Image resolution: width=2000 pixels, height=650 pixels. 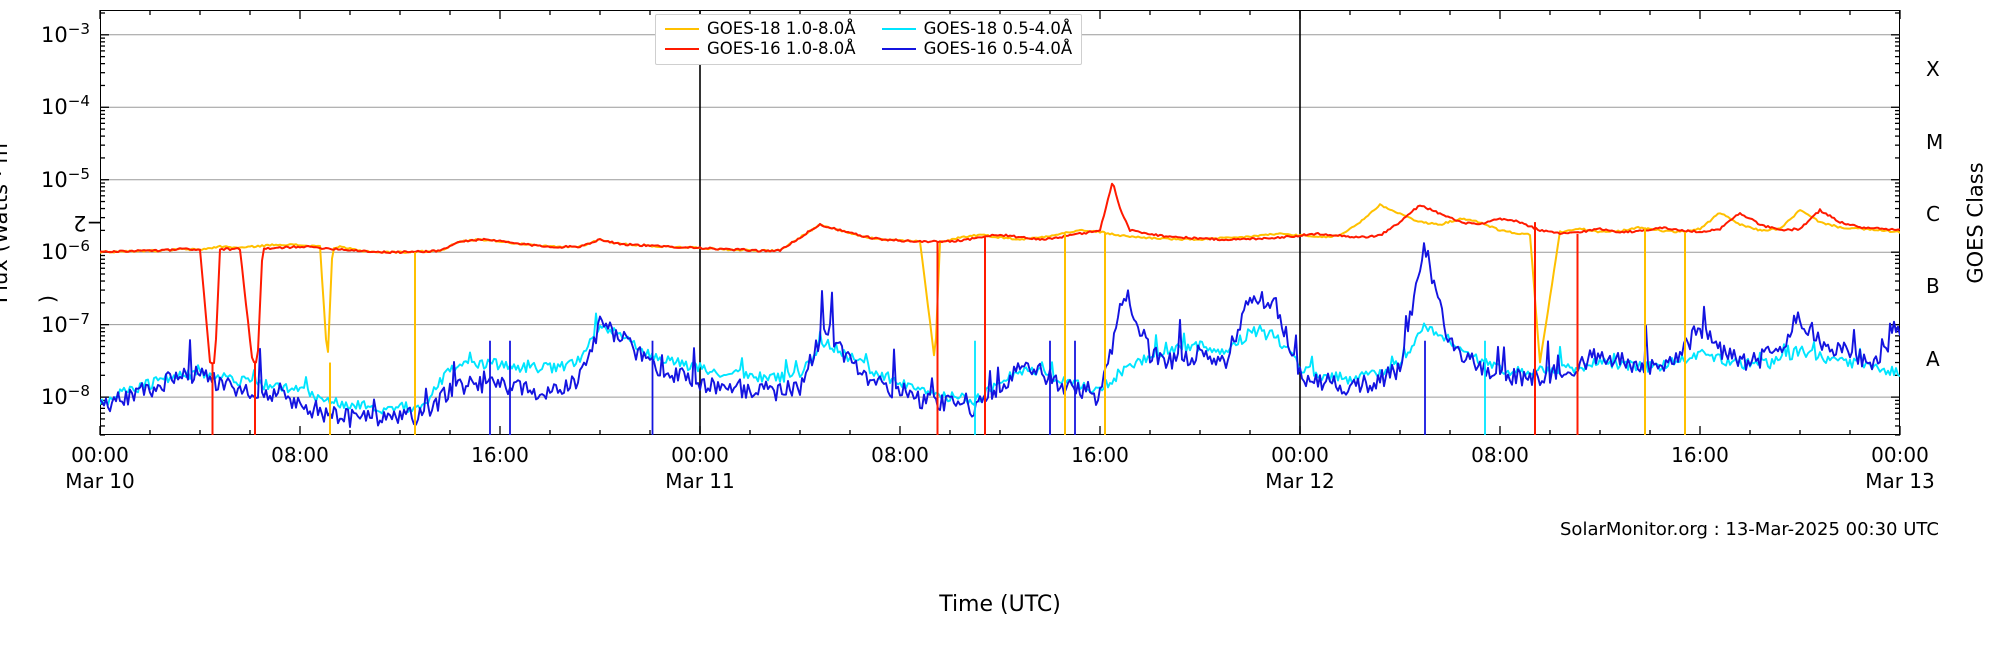 I want to click on legend-label: GOES-18 1.0-8.0Å, so click(x=781, y=28).